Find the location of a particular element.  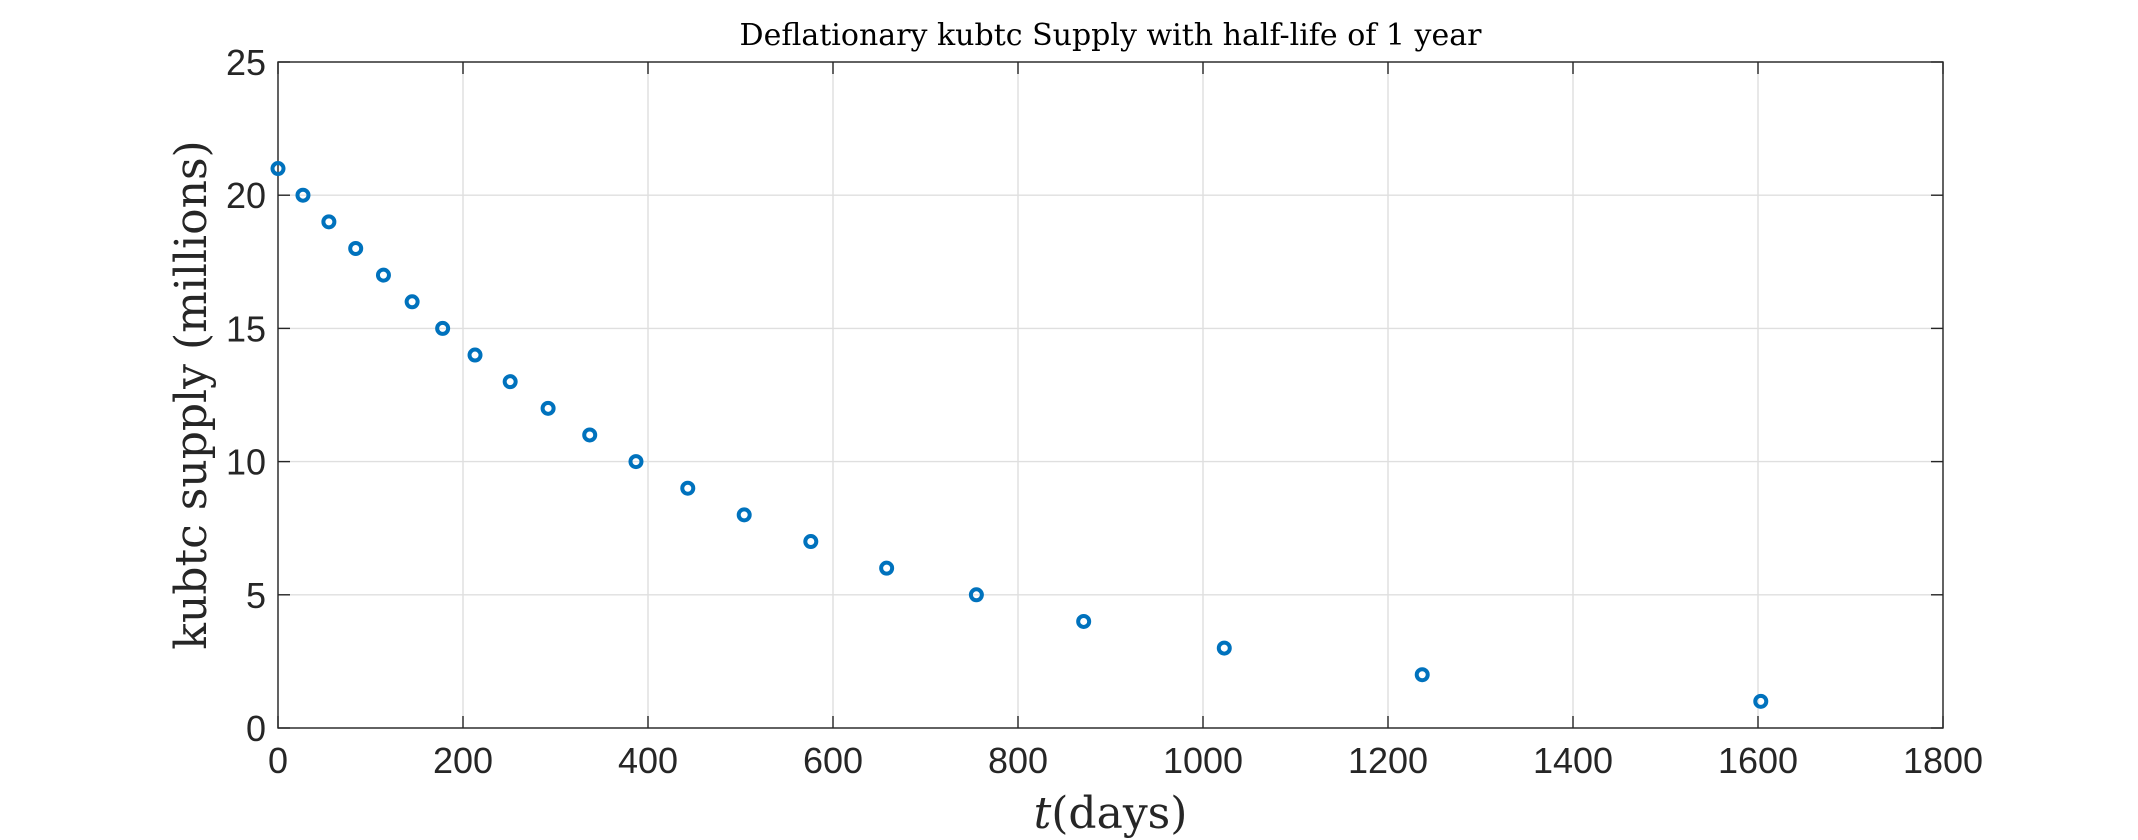

x-axis-label: t(days) is located at coordinates (1111, 813).